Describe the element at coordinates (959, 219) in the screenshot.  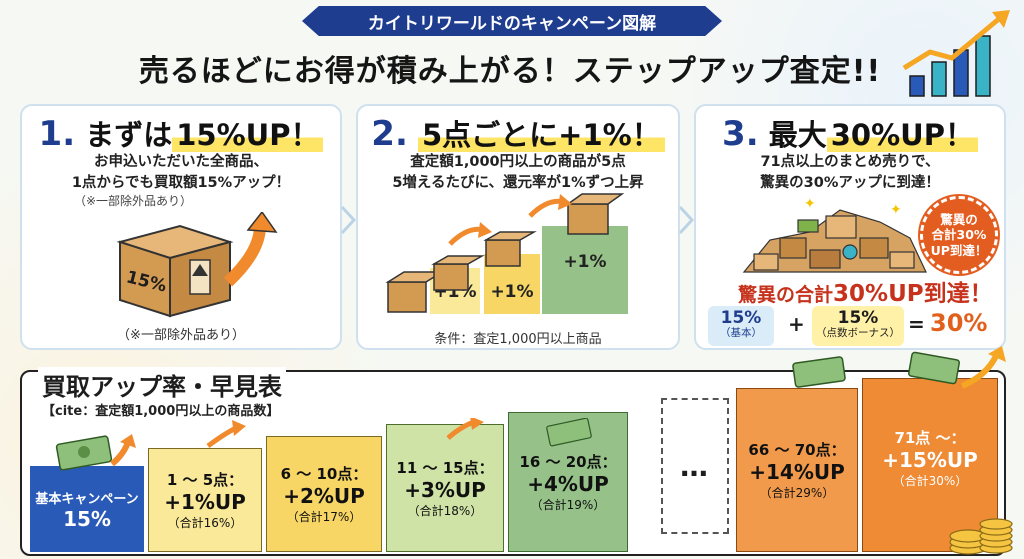
I see `badge-line-1: 驚異の` at that location.